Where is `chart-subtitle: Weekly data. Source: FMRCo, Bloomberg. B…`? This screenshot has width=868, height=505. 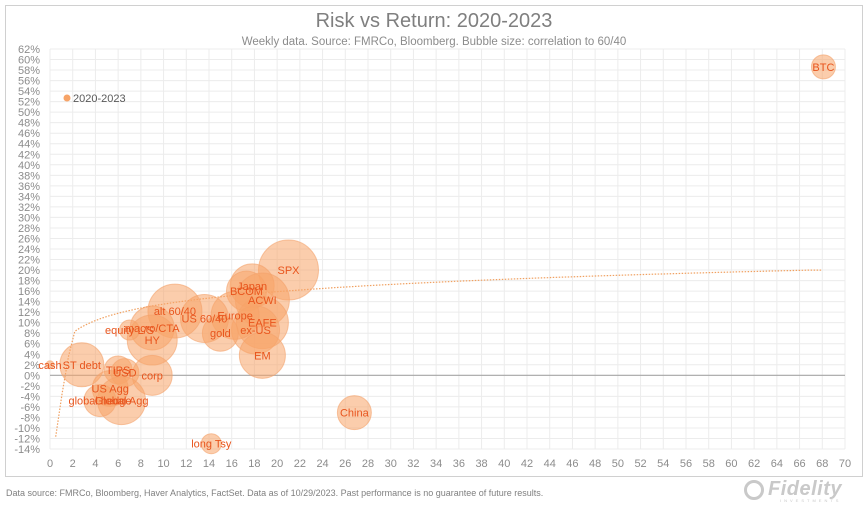
chart-subtitle: Weekly data. Source: FMRCo, Bloomberg. B… is located at coordinates (434, 42).